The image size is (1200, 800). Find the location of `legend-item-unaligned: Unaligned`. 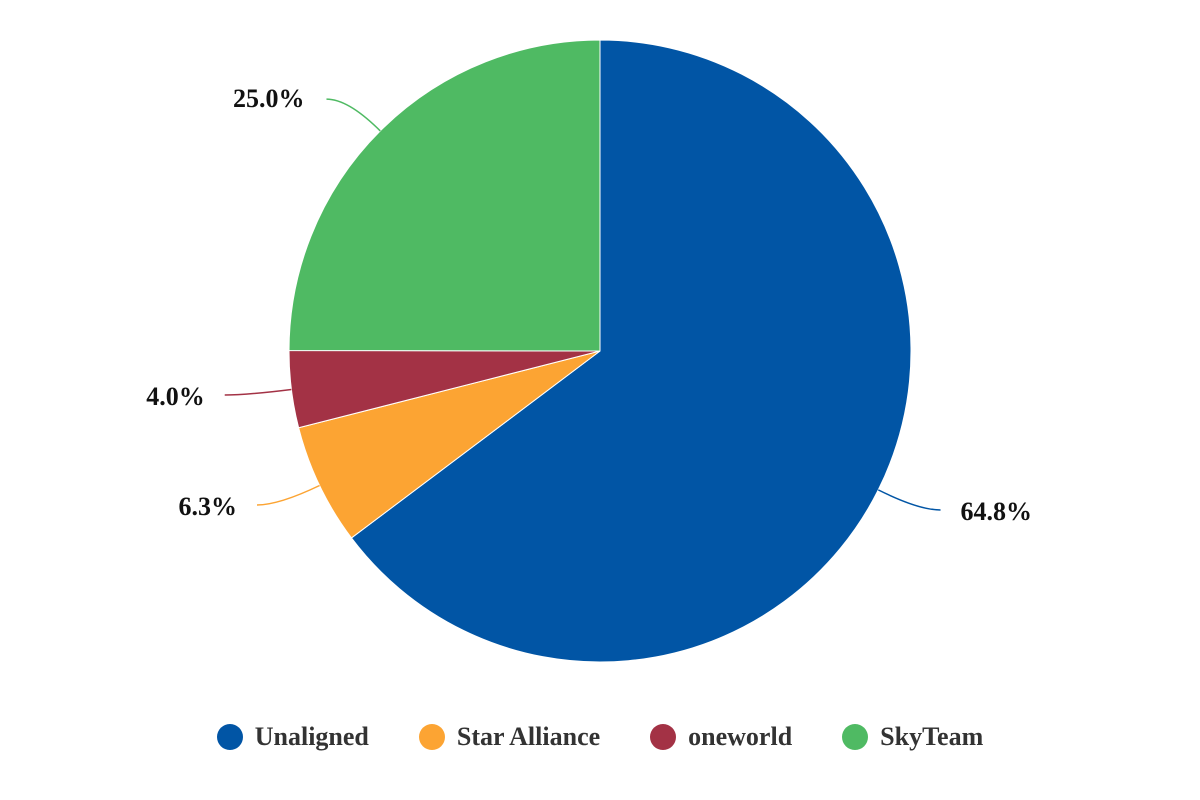

legend-item-unaligned: Unaligned is located at coordinates (292, 737).